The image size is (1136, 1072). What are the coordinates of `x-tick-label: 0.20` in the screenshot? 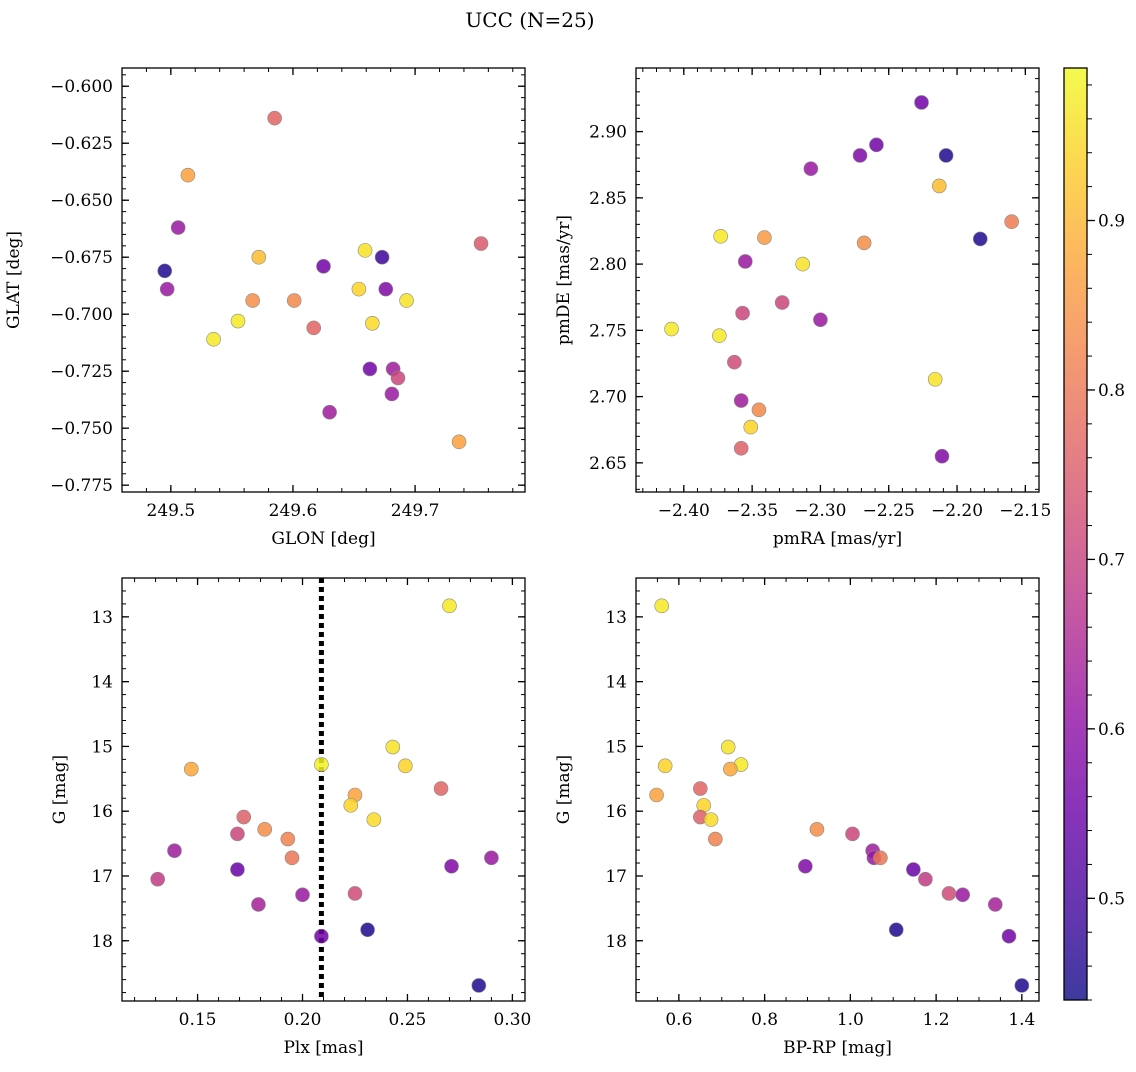 It's located at (303, 1020).